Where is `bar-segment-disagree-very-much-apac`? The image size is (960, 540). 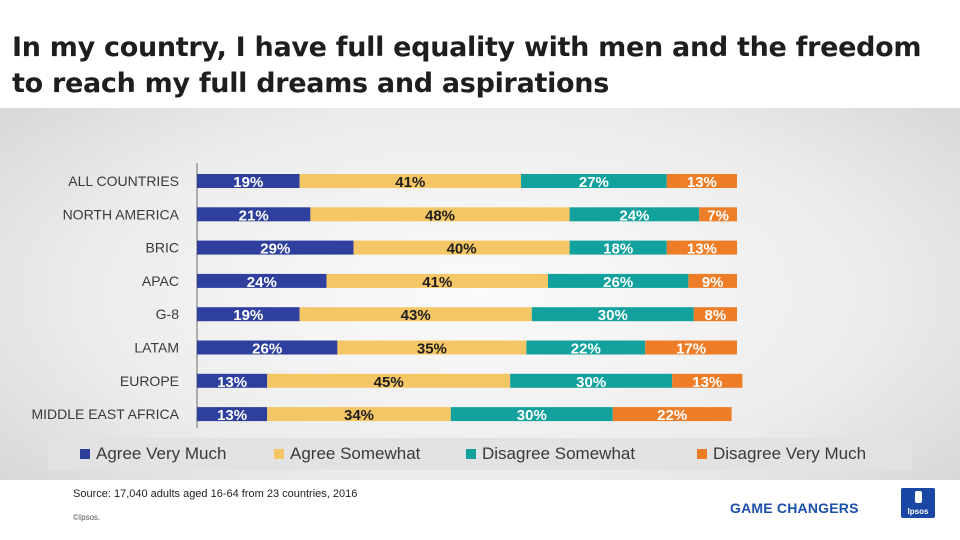 bar-segment-disagree-very-much-apac is located at coordinates (712, 280).